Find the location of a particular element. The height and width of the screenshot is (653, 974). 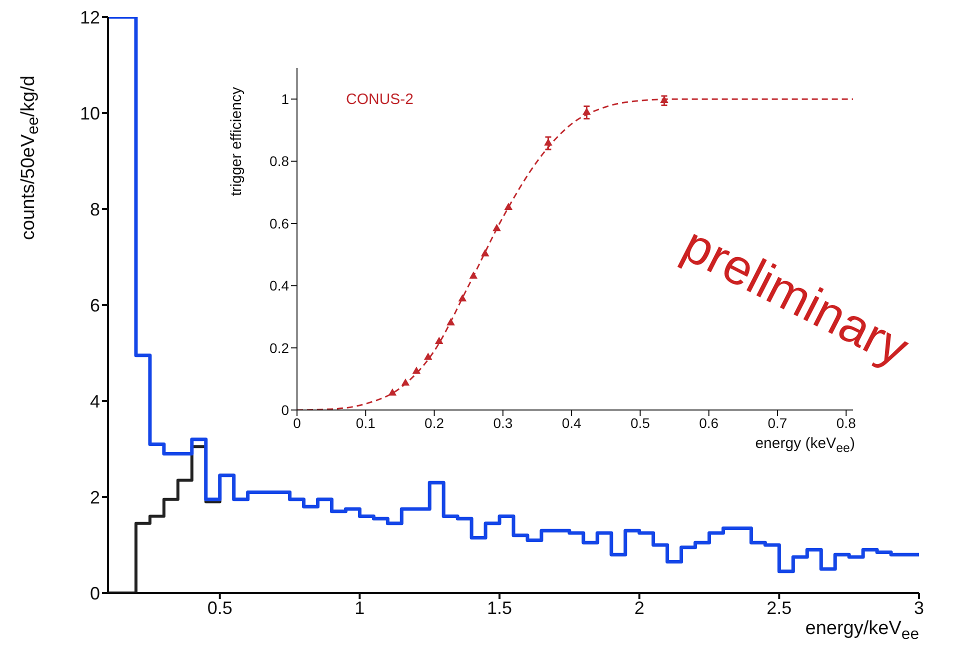

x-tick-label: 0.1 is located at coordinates (366, 422).